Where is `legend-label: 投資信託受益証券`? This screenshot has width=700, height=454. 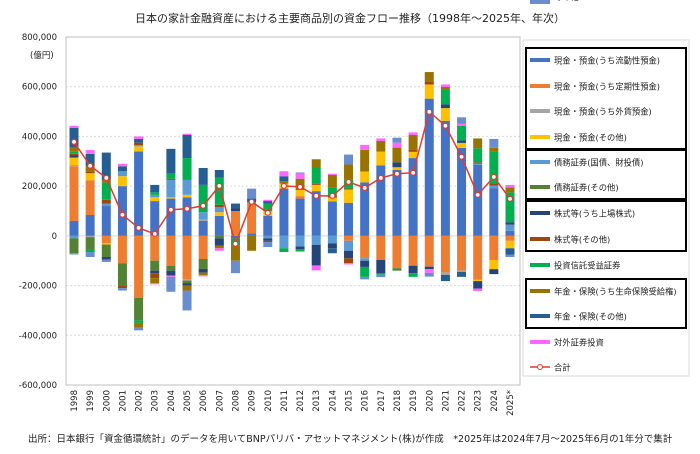
legend-label: 投資信託受益証券 is located at coordinates (587, 266).